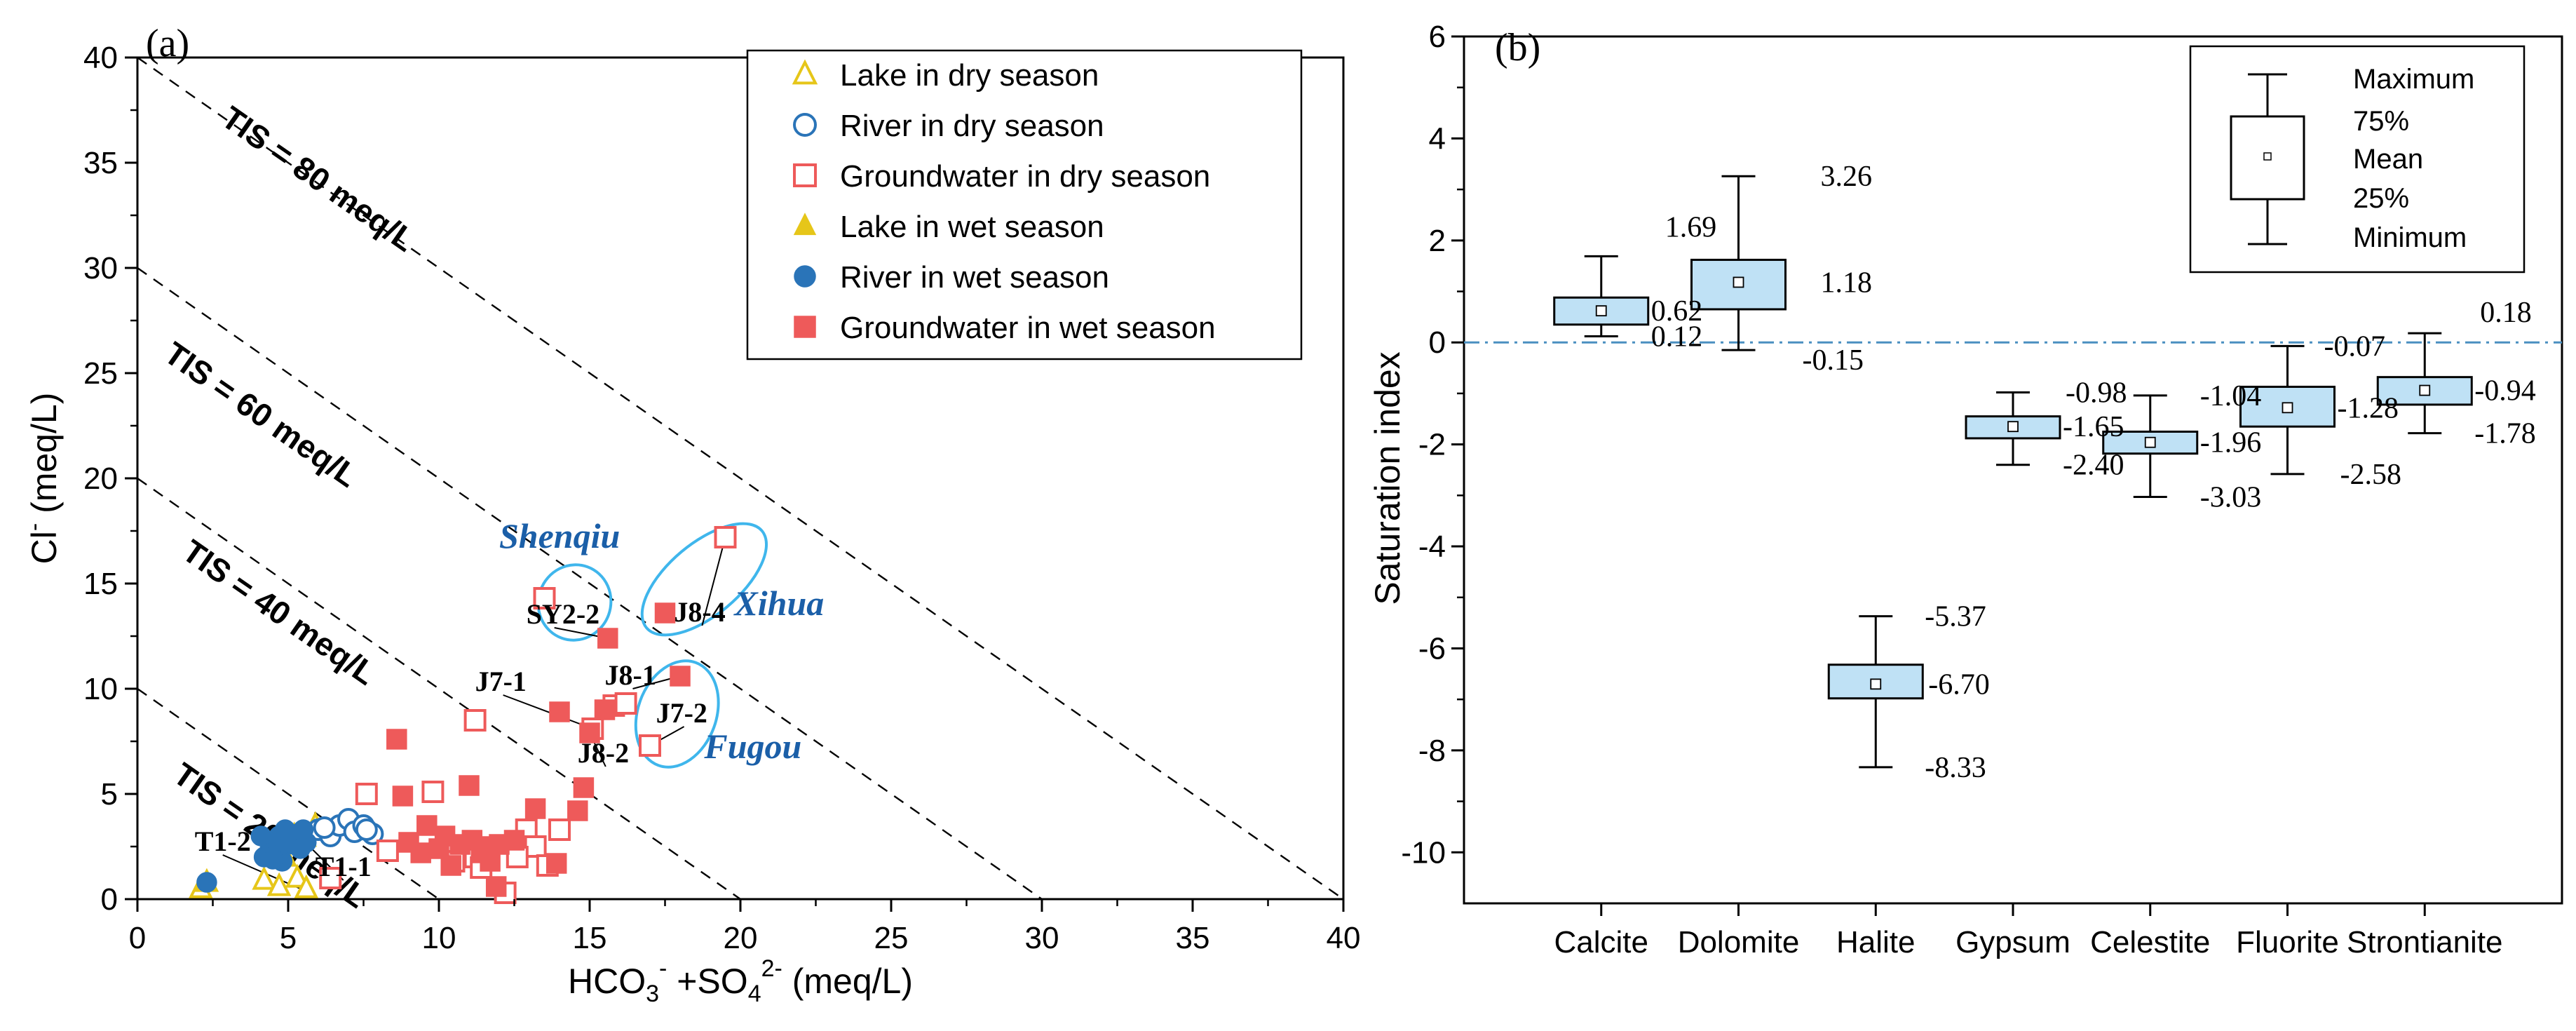  What do you see at coordinates (1005, 328) in the screenshot?
I see `legend-item-groundwater-in-wet-season: Groundwater in wet season` at bounding box center [1005, 328].